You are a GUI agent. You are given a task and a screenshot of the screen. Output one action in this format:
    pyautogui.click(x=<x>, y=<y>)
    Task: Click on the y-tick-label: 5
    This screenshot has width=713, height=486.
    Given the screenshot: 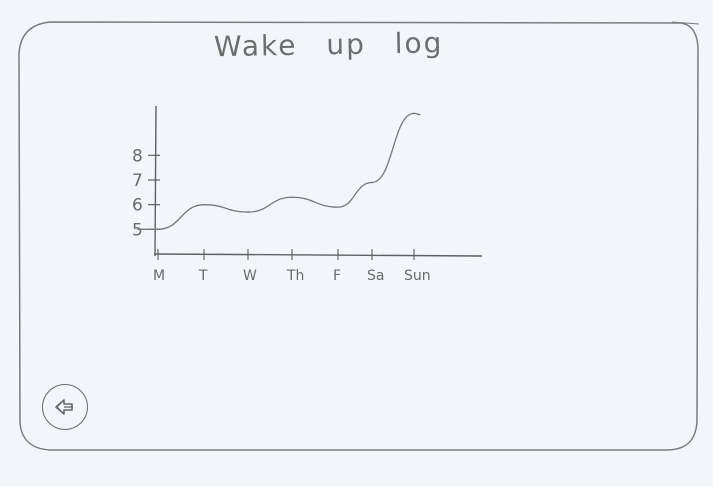 What is the action you would take?
    pyautogui.click(x=137, y=230)
    